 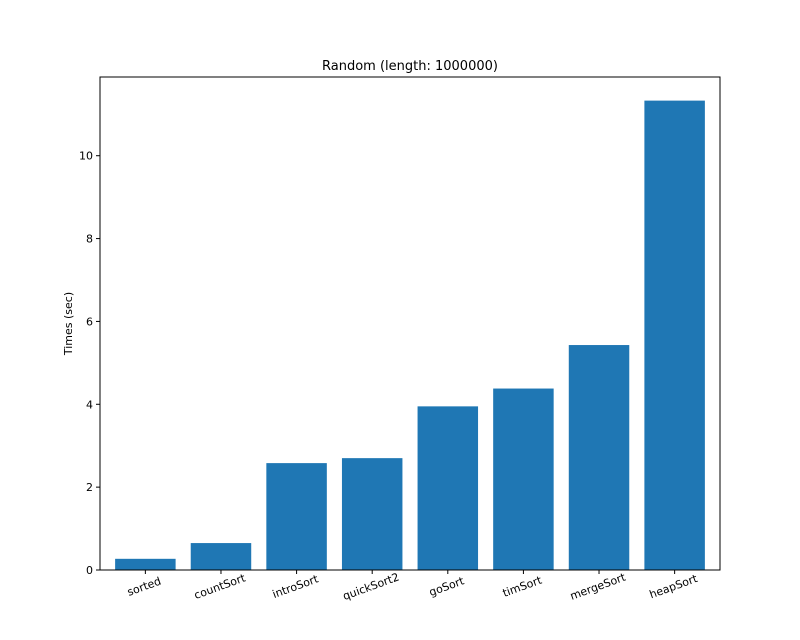 I want to click on y-tick-label: 8, so click(x=89, y=239).